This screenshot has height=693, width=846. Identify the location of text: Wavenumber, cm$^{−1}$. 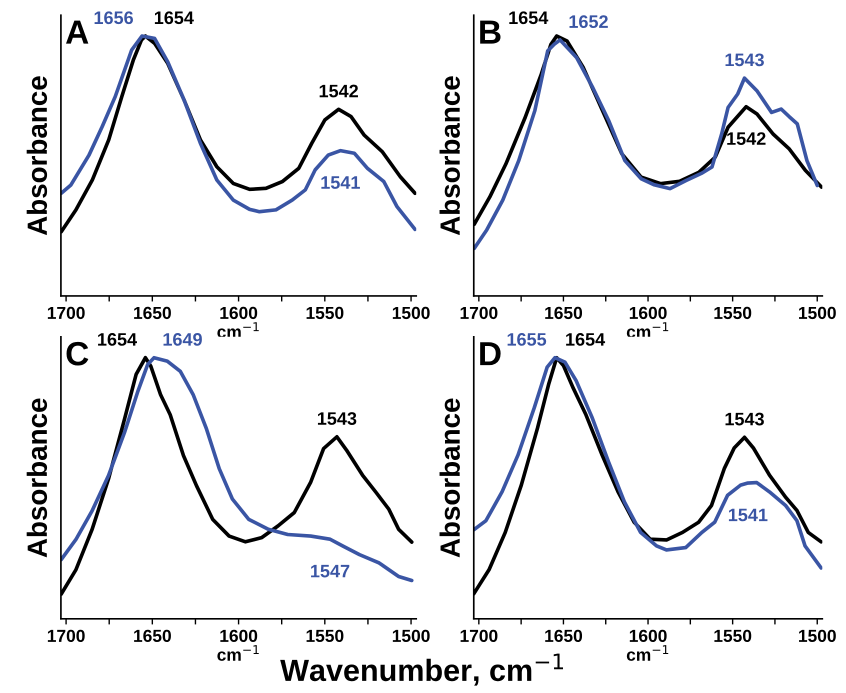
(422, 670).